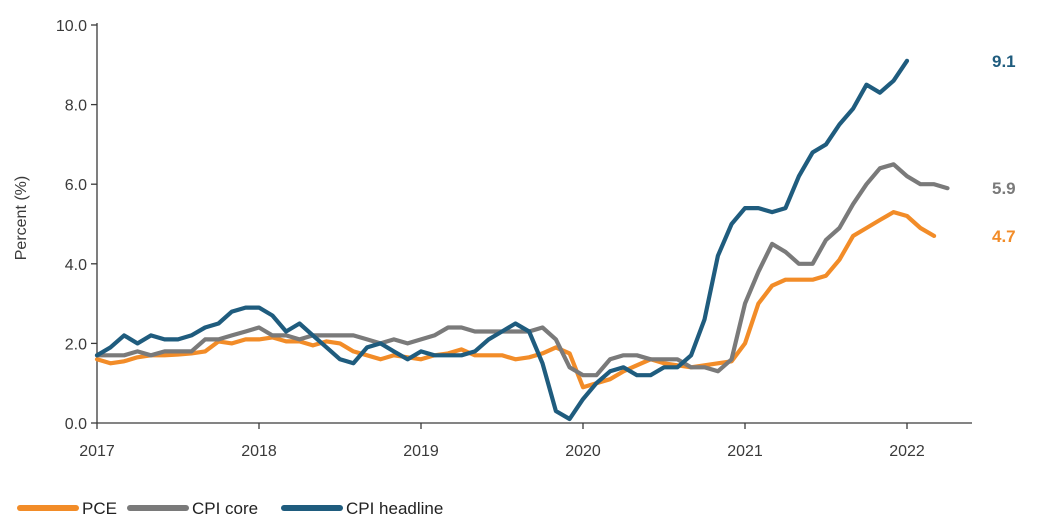 The height and width of the screenshot is (528, 1042). Describe the element at coordinates (99, 508) in the screenshot. I see `legend-label-pce: PCE` at that location.